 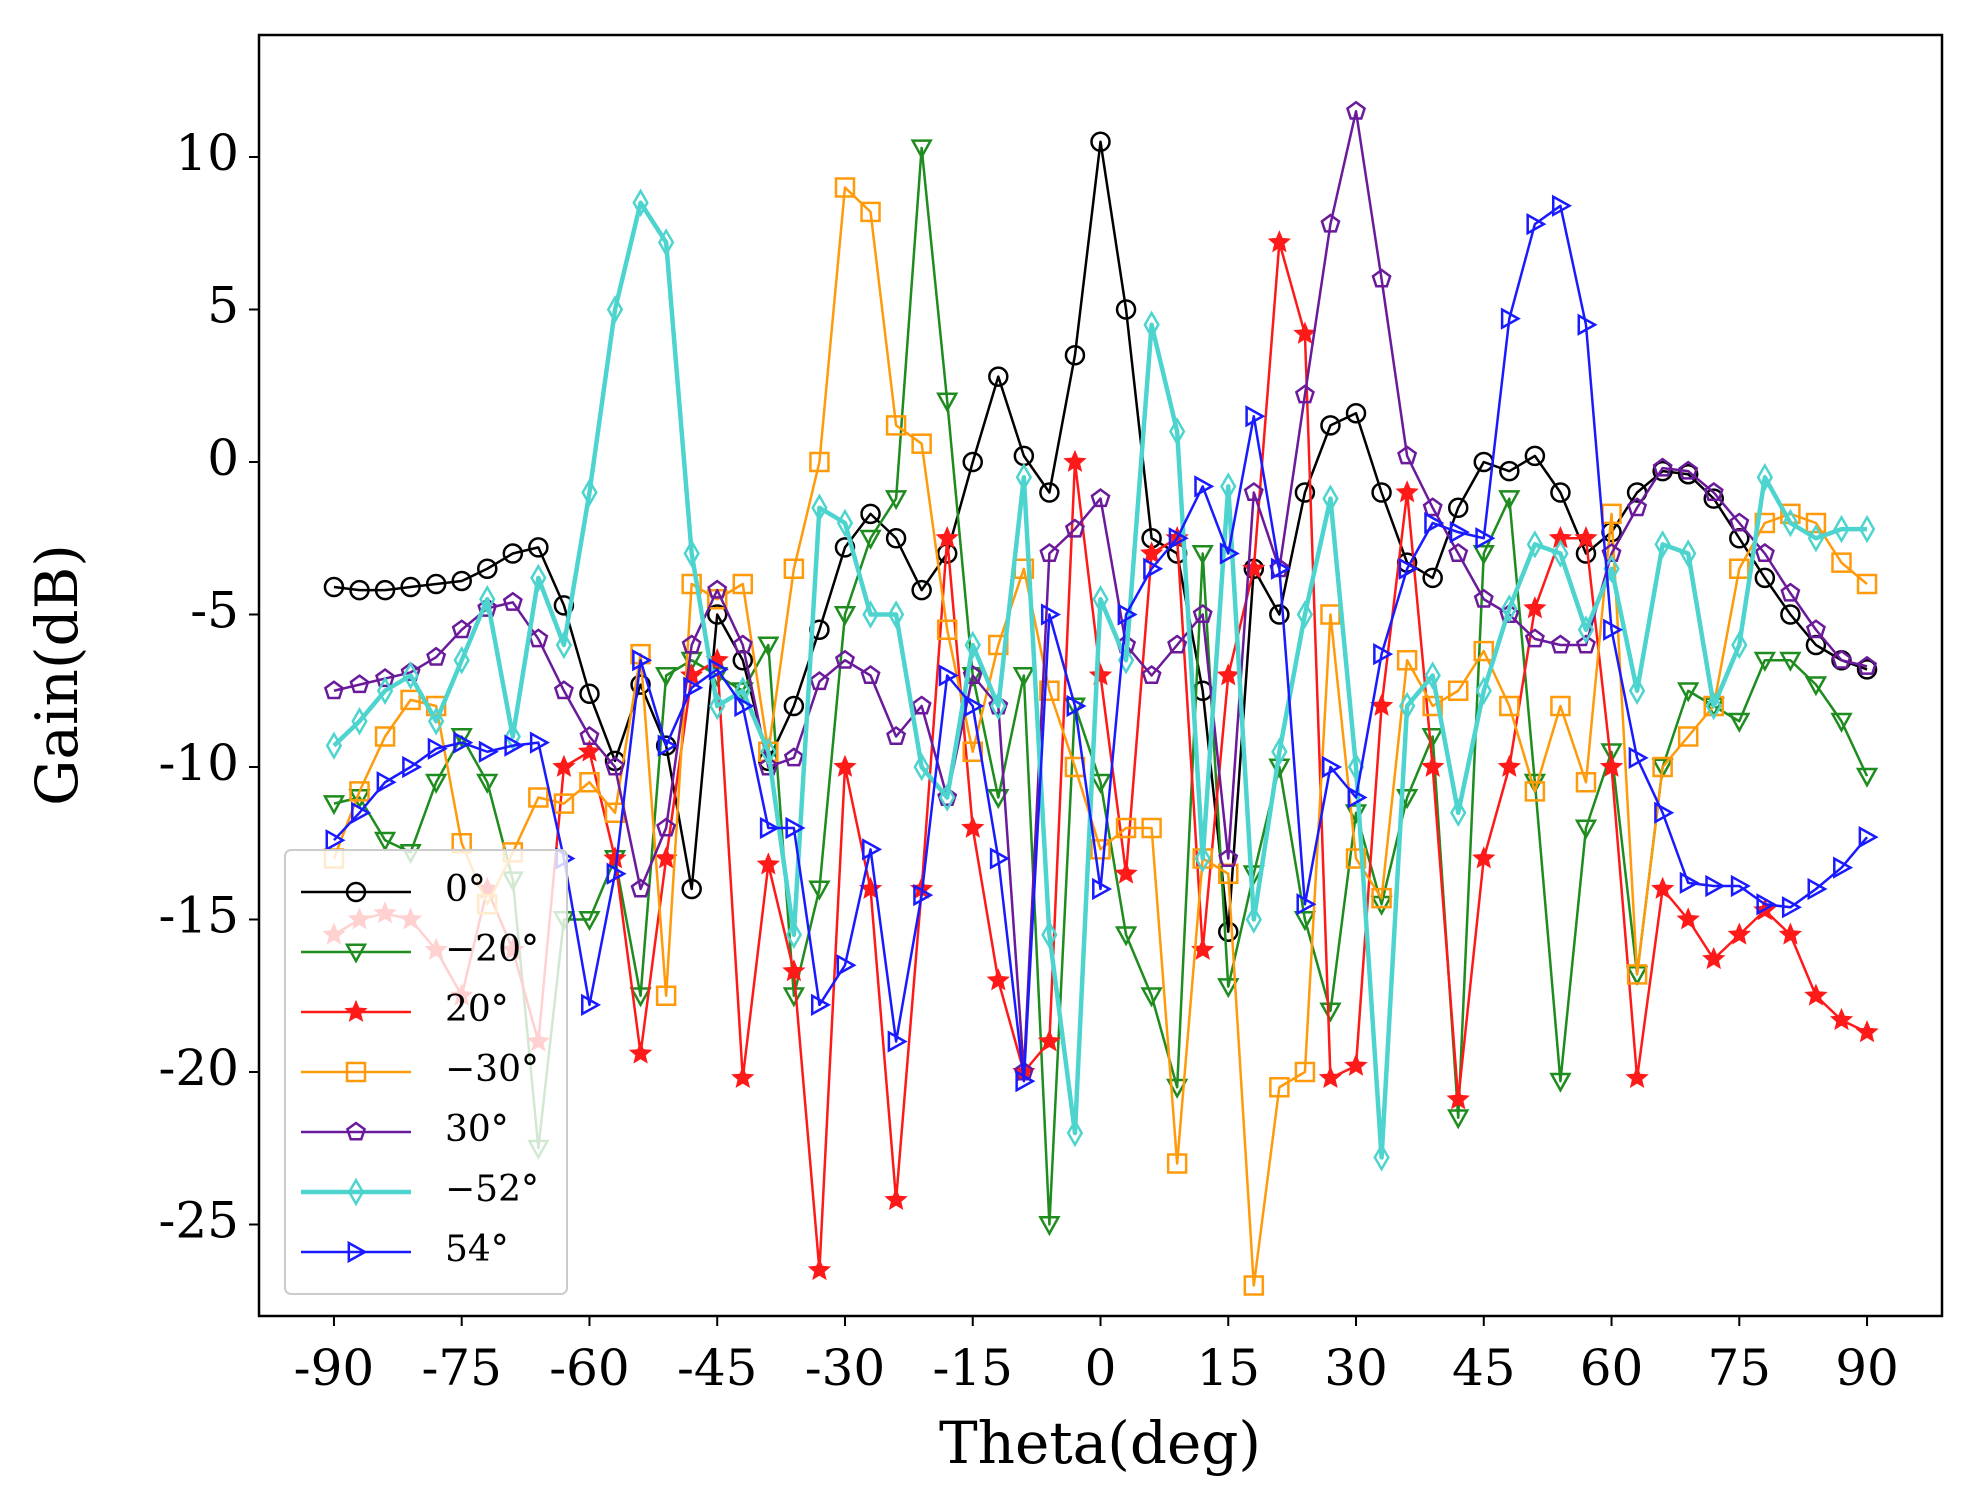 I want to click on x-tick-label: -75, so click(x=461, y=1368).